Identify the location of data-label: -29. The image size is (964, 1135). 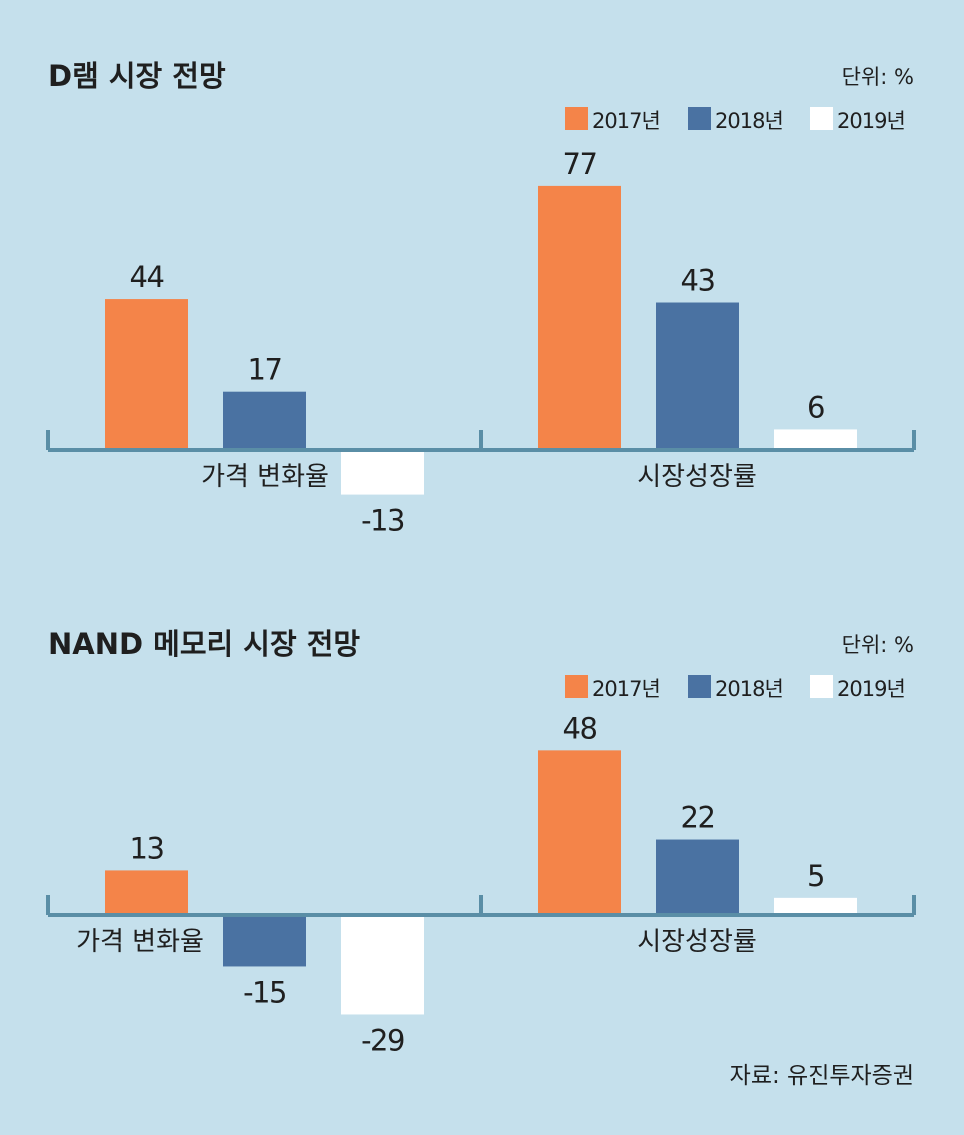
(382, 1040).